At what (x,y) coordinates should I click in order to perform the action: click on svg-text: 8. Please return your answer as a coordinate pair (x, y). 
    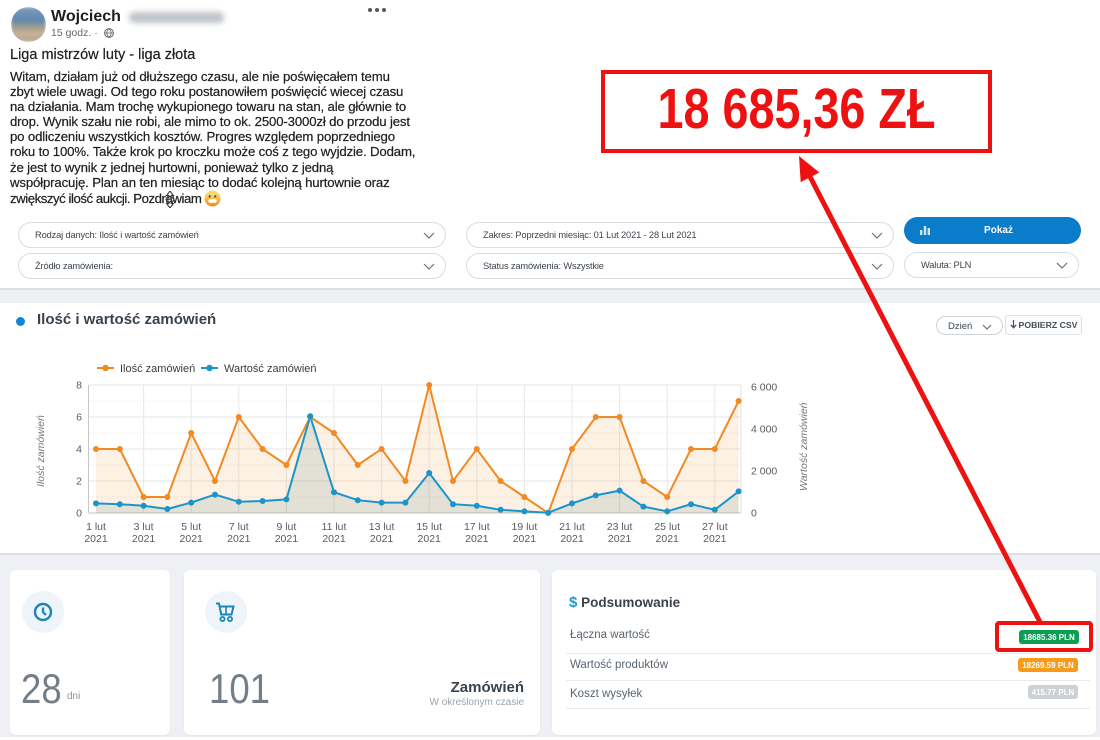
    Looking at the image, I should click on (79, 386).